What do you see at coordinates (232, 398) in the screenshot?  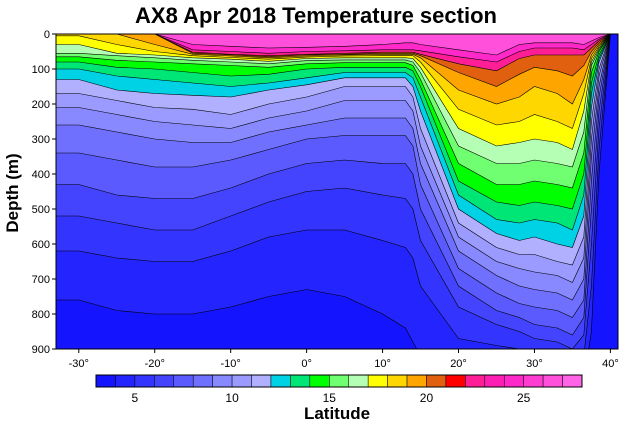 I see `colorbar-tick-label: 10` at bounding box center [232, 398].